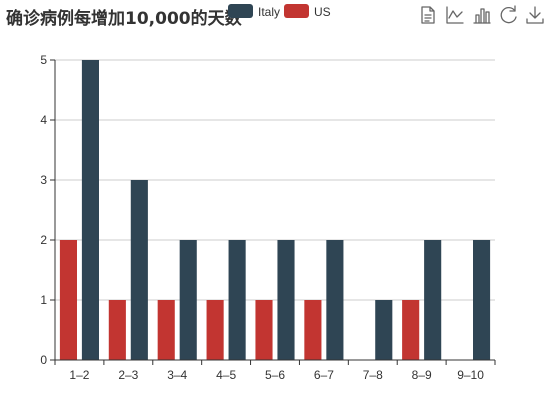 Image resolution: width=550 pixels, height=420 pixels. Describe the element at coordinates (68, 300) in the screenshot. I see `bar-us-1–2` at that location.